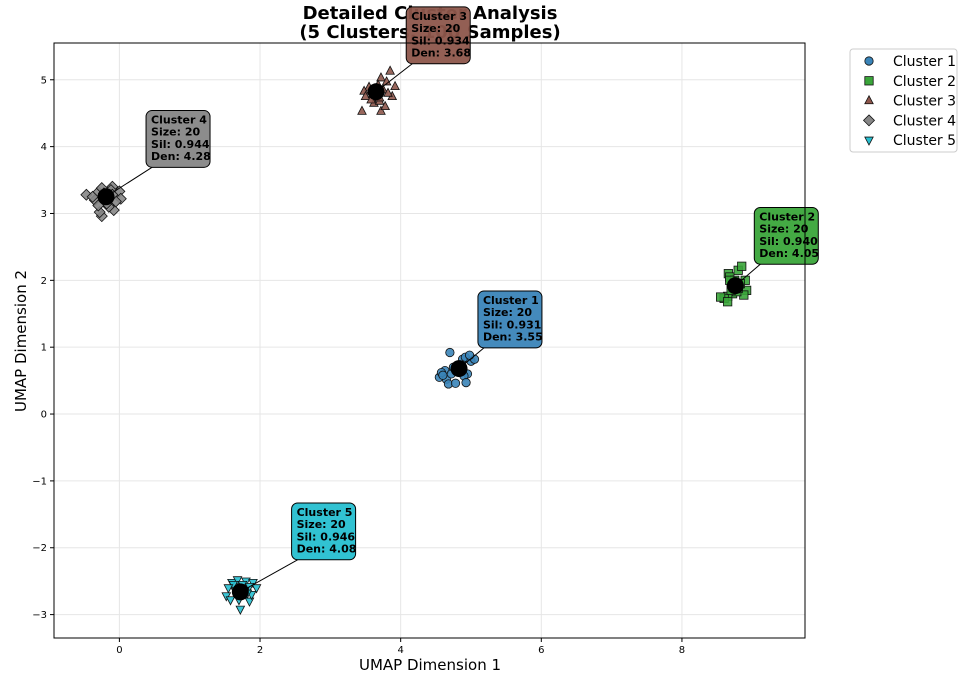  Describe the element at coordinates (44, 80) in the screenshot. I see `y-tick-label: 5` at that location.